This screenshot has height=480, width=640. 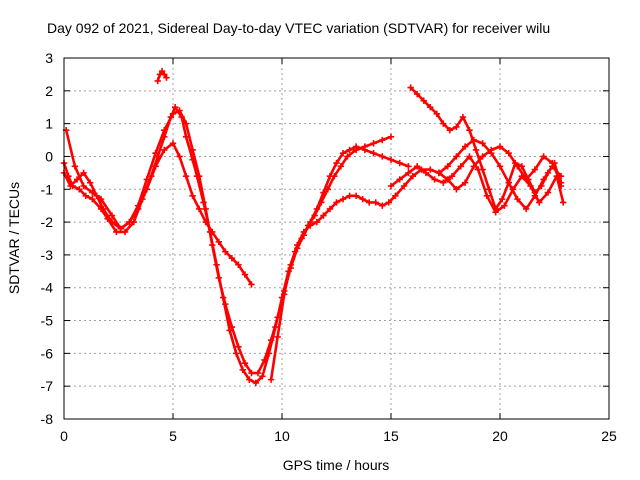 I want to click on series-track-f, so click(x=486, y=148).